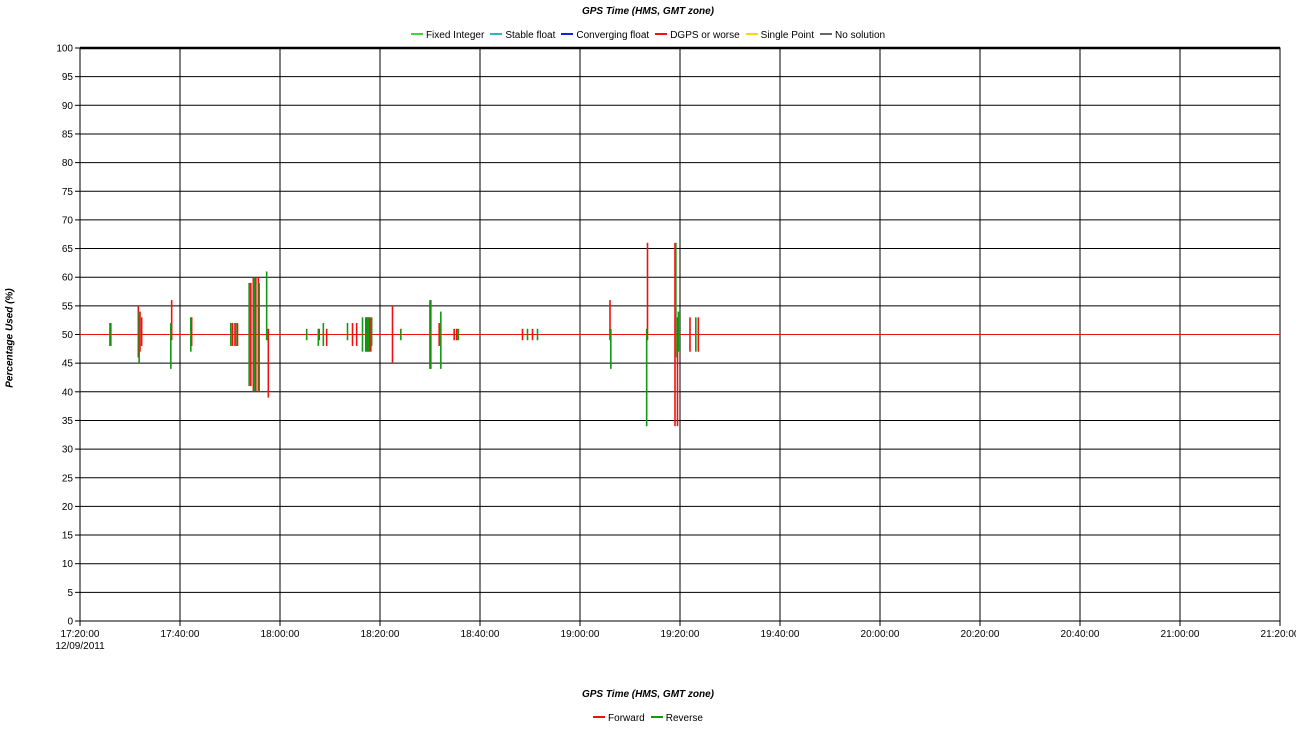 This screenshot has height=729, width=1296. I want to click on y-tick-label: 0, so click(70, 622).